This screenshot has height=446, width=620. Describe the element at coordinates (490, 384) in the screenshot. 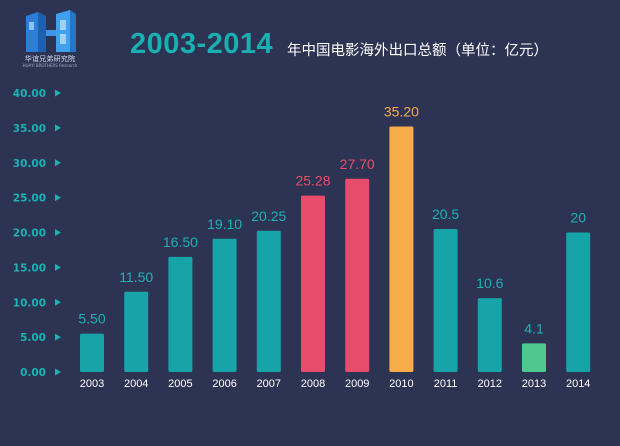

I see `x-tick-label: 2012` at that location.